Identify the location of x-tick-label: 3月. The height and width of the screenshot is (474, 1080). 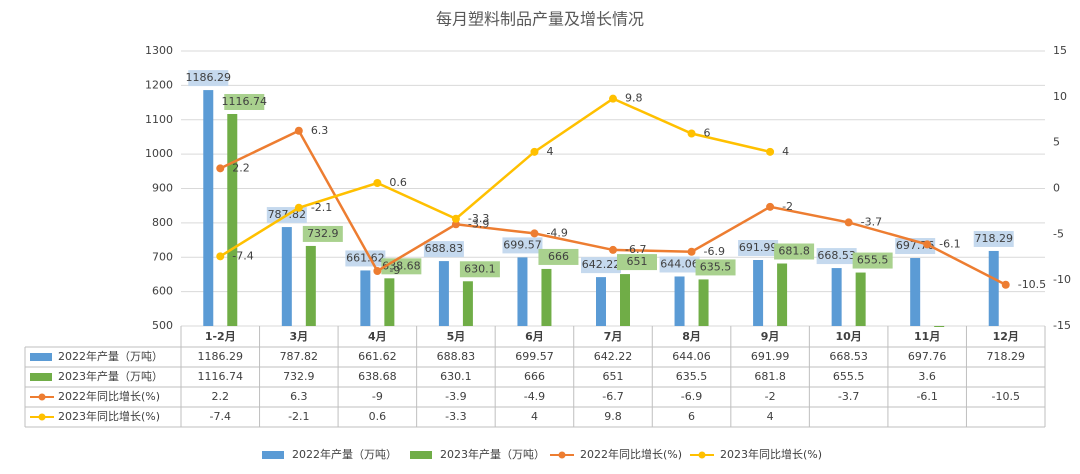
(298, 336).